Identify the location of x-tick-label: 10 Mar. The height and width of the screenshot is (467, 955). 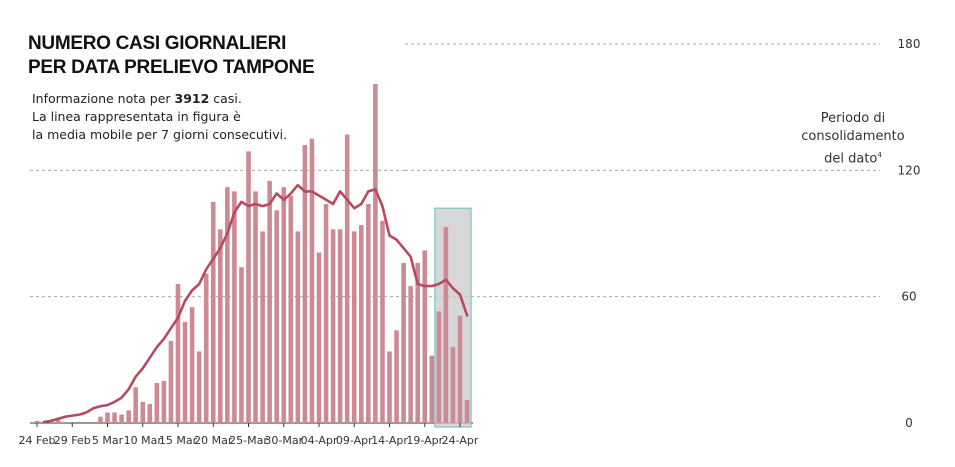
(143, 440).